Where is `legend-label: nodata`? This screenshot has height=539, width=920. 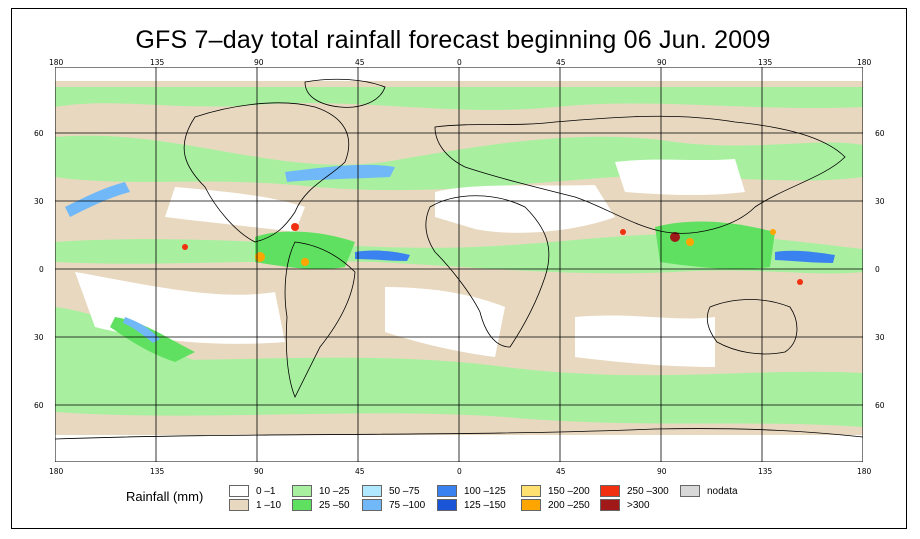 legend-label: nodata is located at coordinates (722, 491).